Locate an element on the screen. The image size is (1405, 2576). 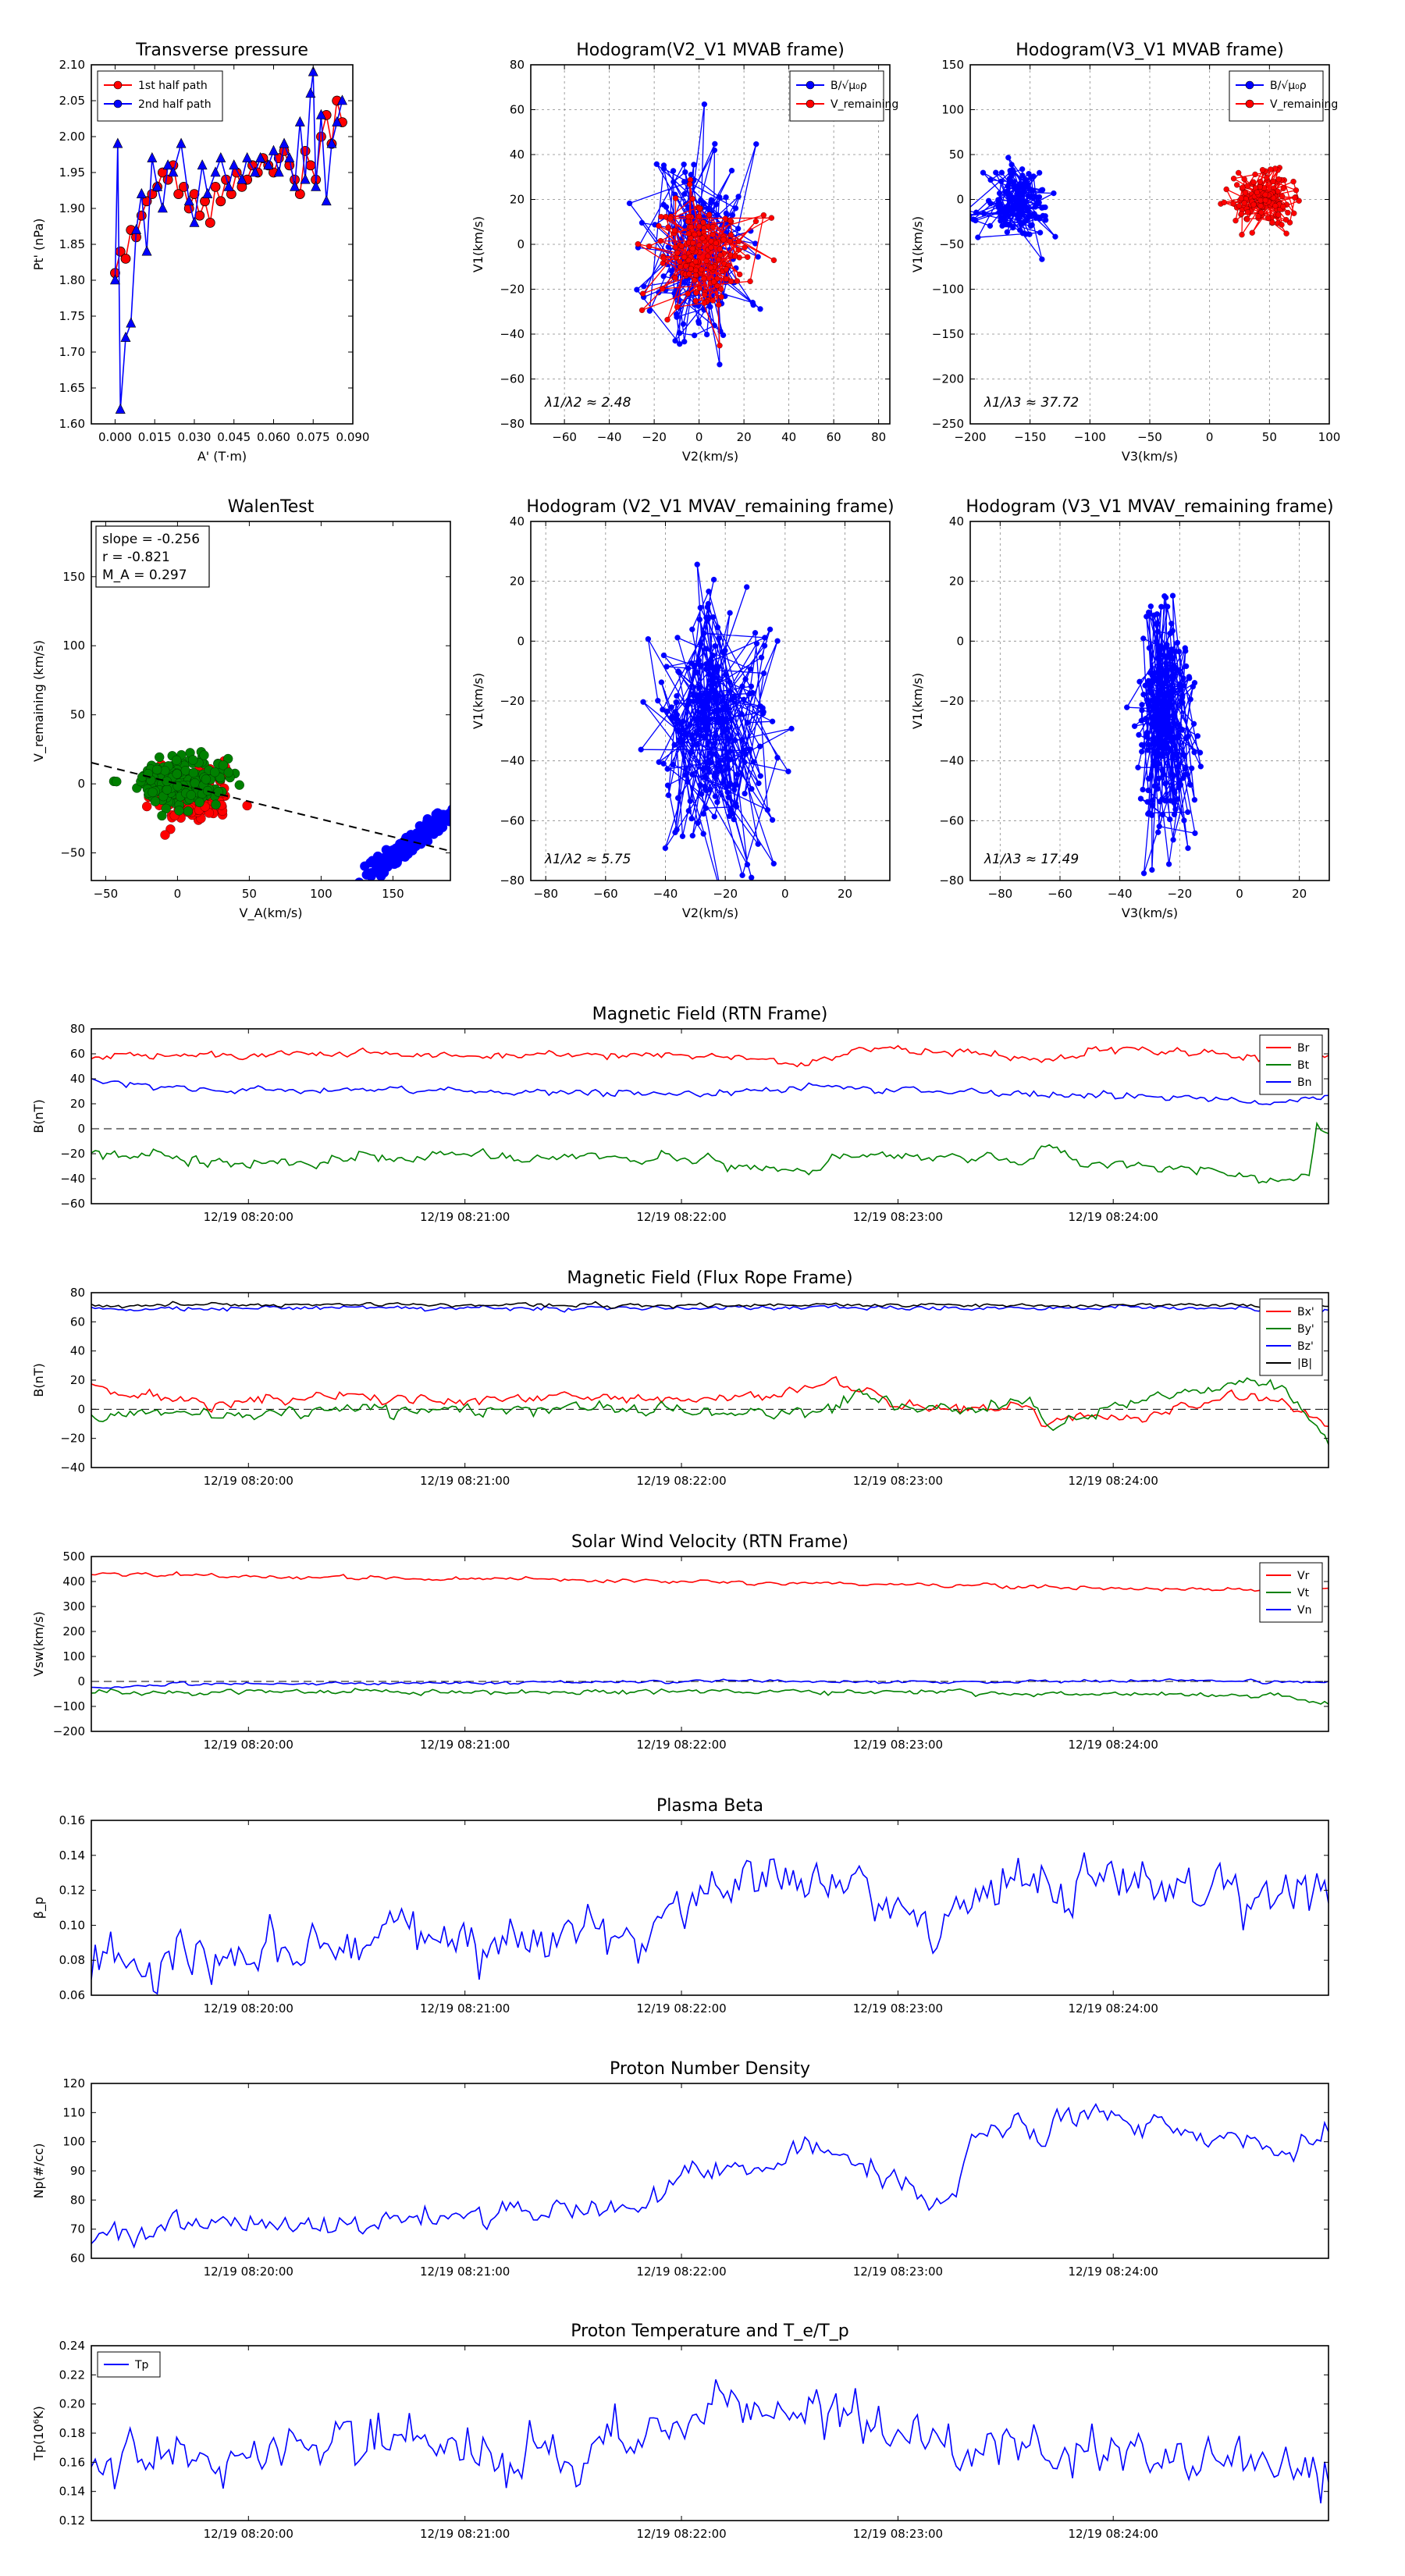
y-tick-label: −20 is located at coordinates (72, 1439).